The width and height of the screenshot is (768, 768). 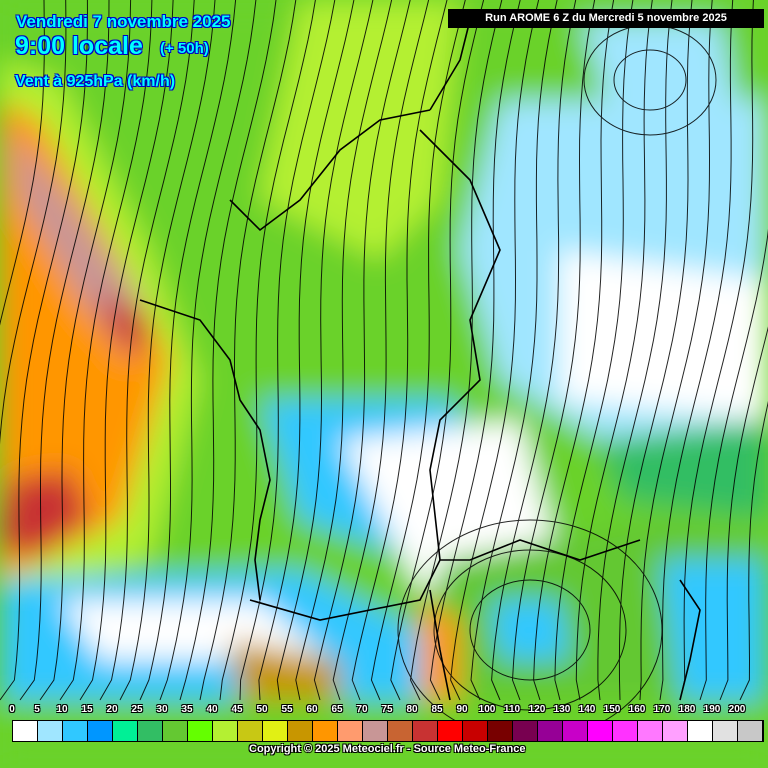 What do you see at coordinates (137, 709) in the screenshot?
I see `legend-label: 25` at bounding box center [137, 709].